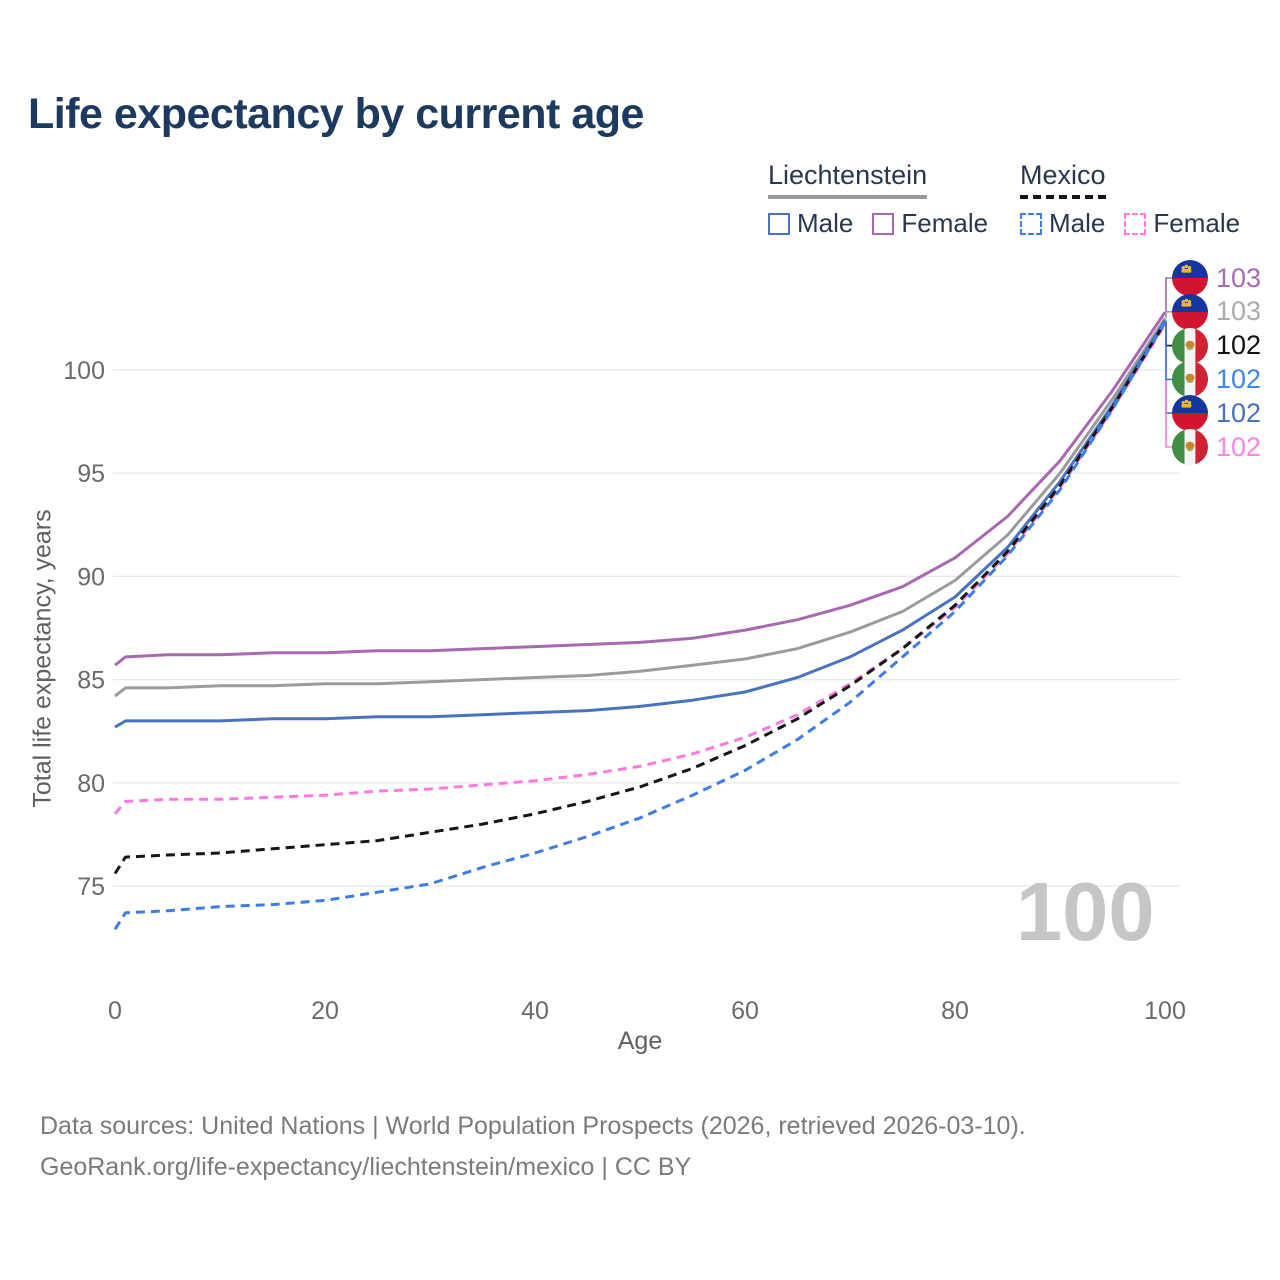 The width and height of the screenshot is (1280, 1280). I want to click on y-tick-label: 100, so click(84, 371).